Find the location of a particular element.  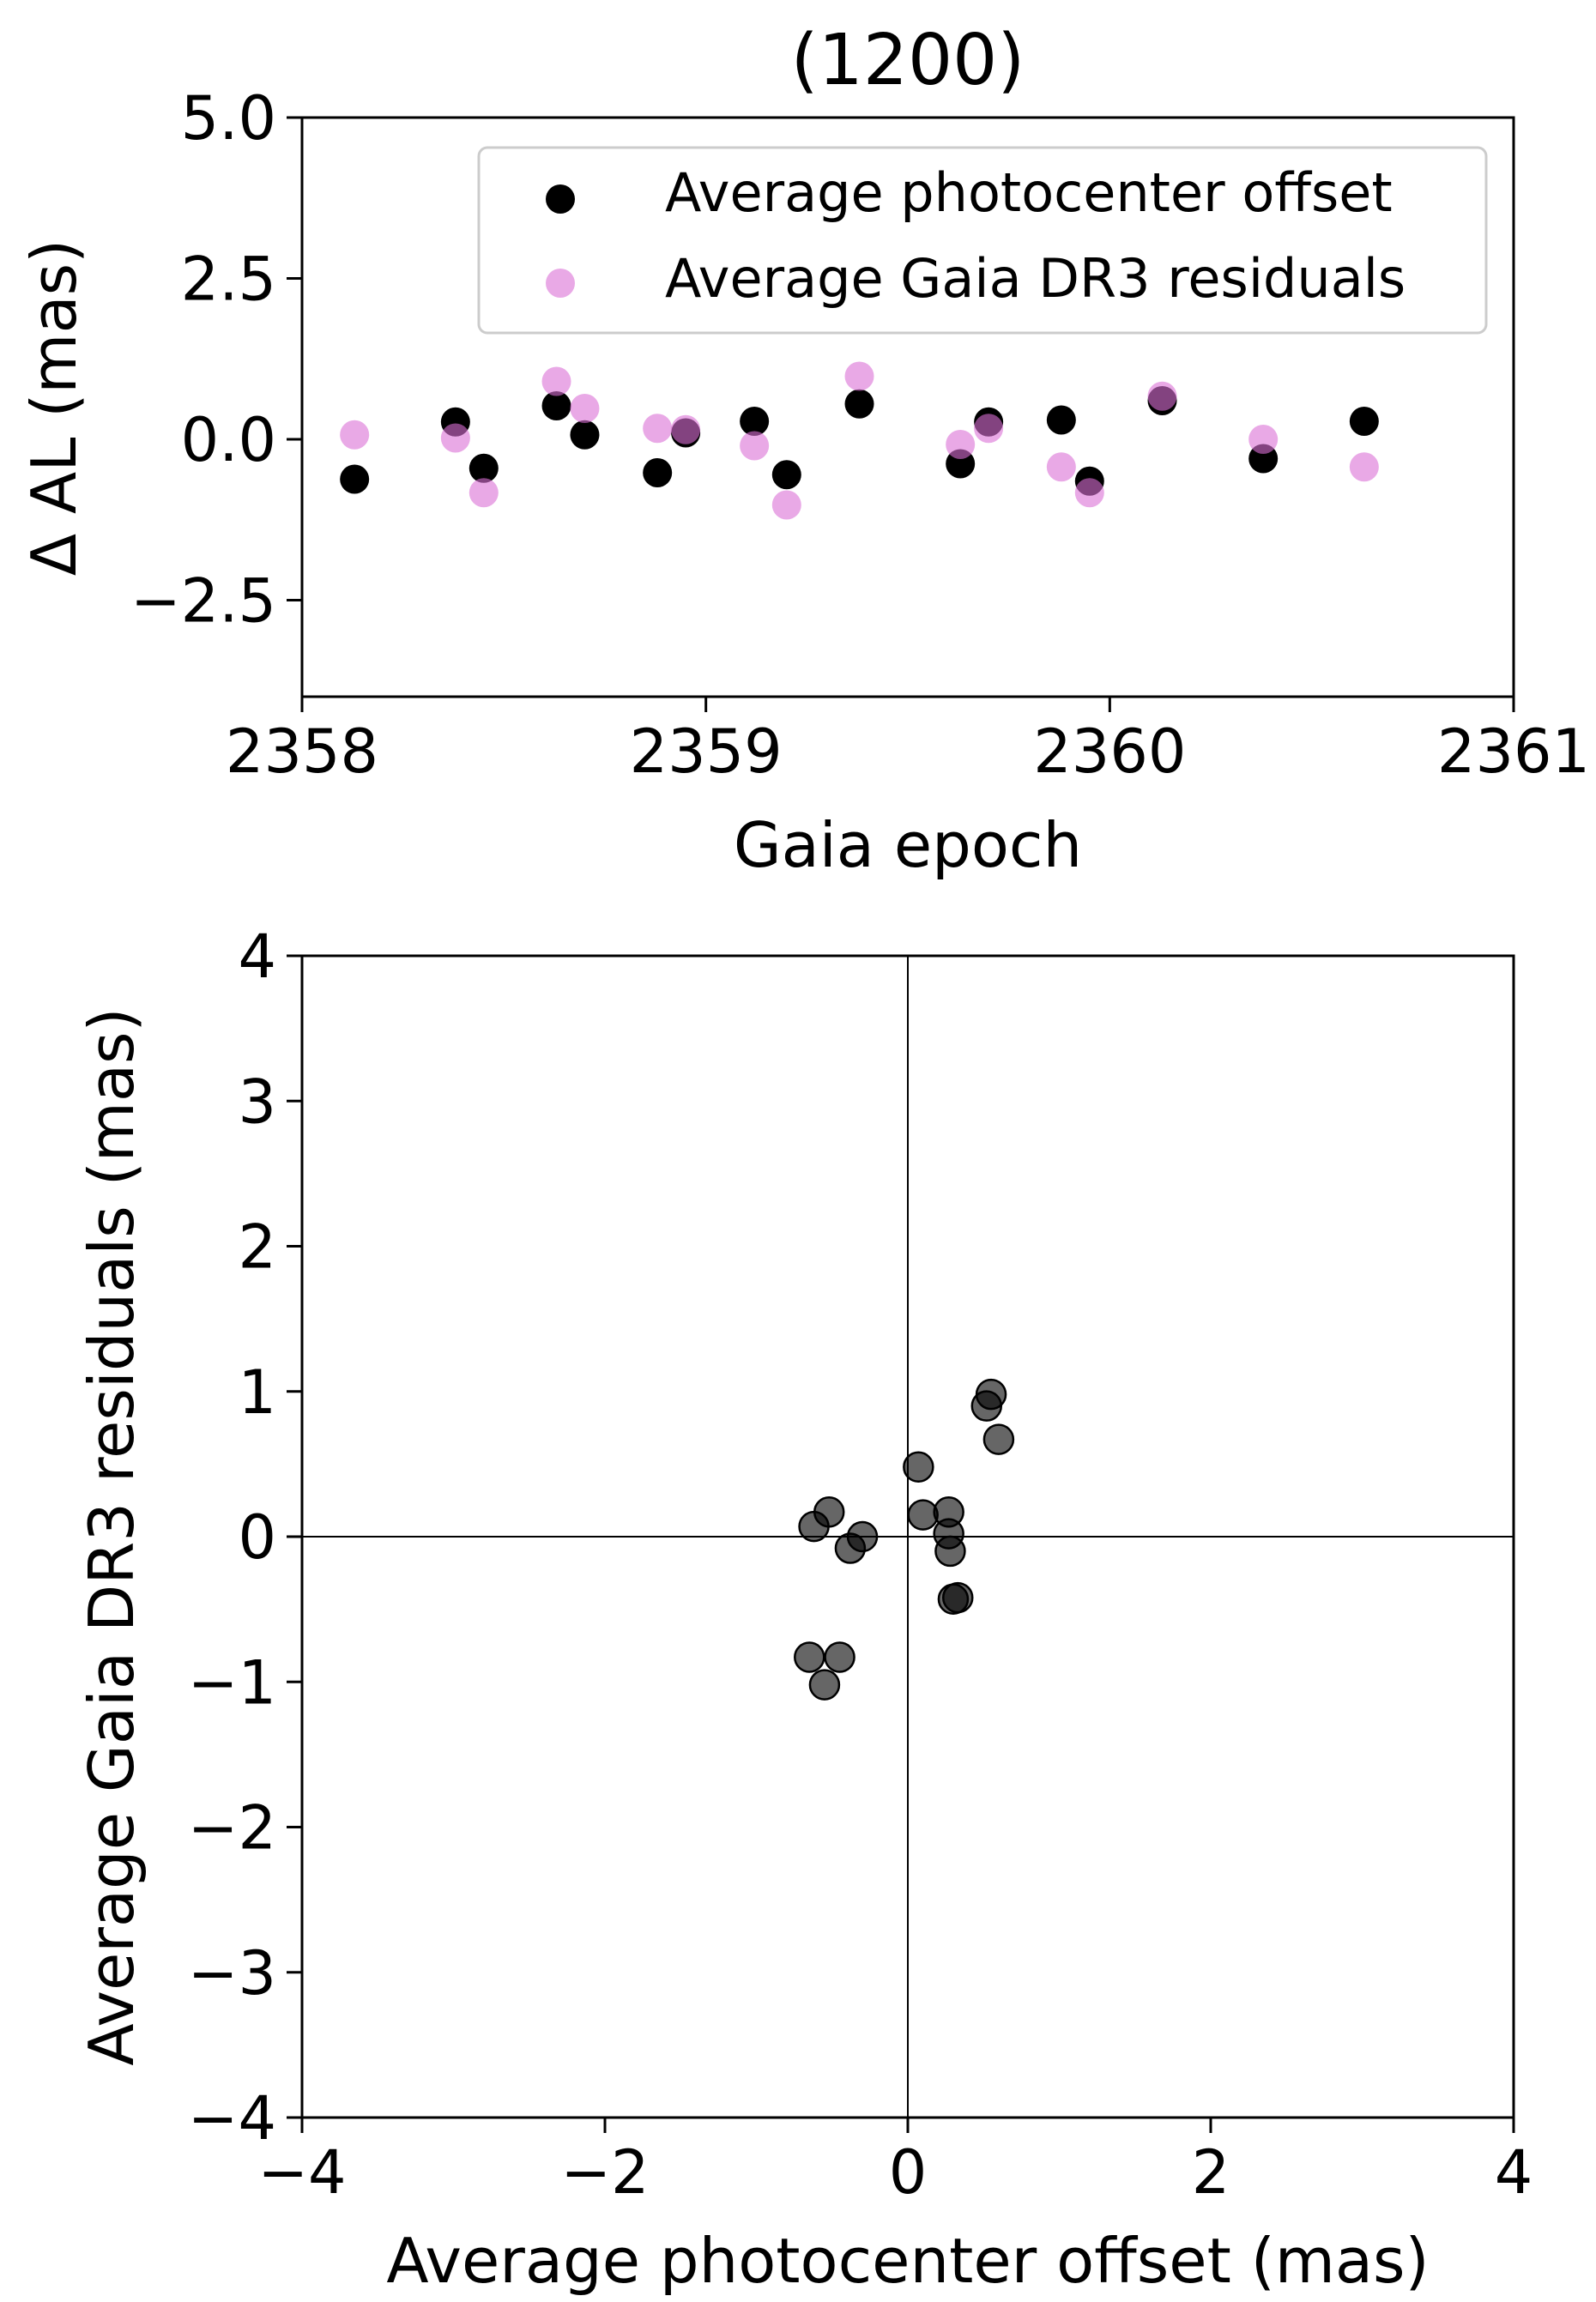

legend-marker-offset is located at coordinates (560, 199).